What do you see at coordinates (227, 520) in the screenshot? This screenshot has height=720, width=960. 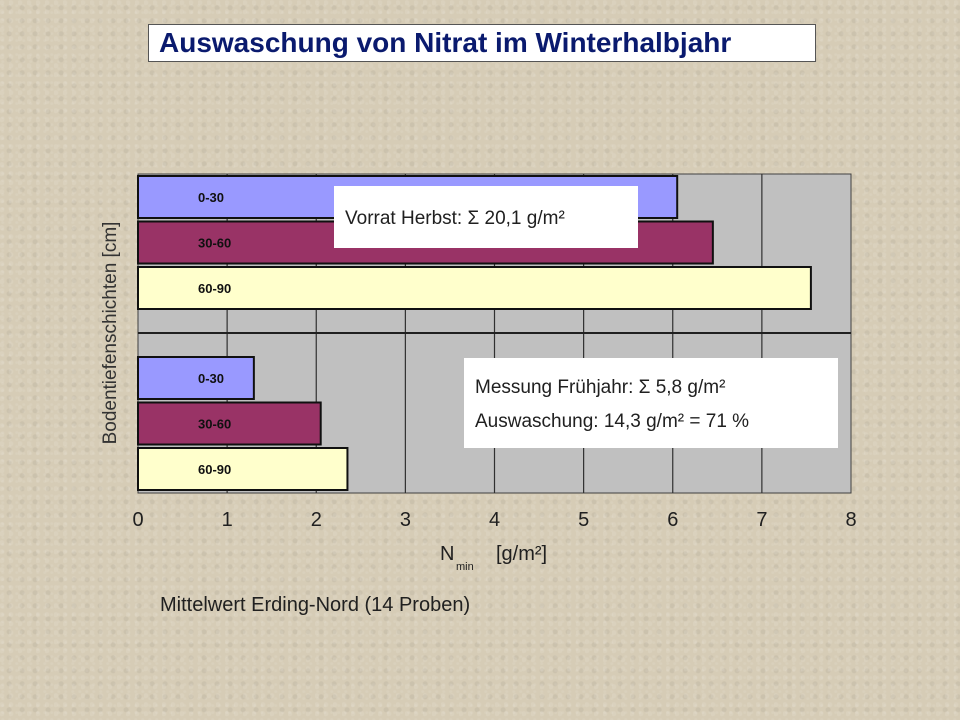 I see `x-tick-label: 1` at bounding box center [227, 520].